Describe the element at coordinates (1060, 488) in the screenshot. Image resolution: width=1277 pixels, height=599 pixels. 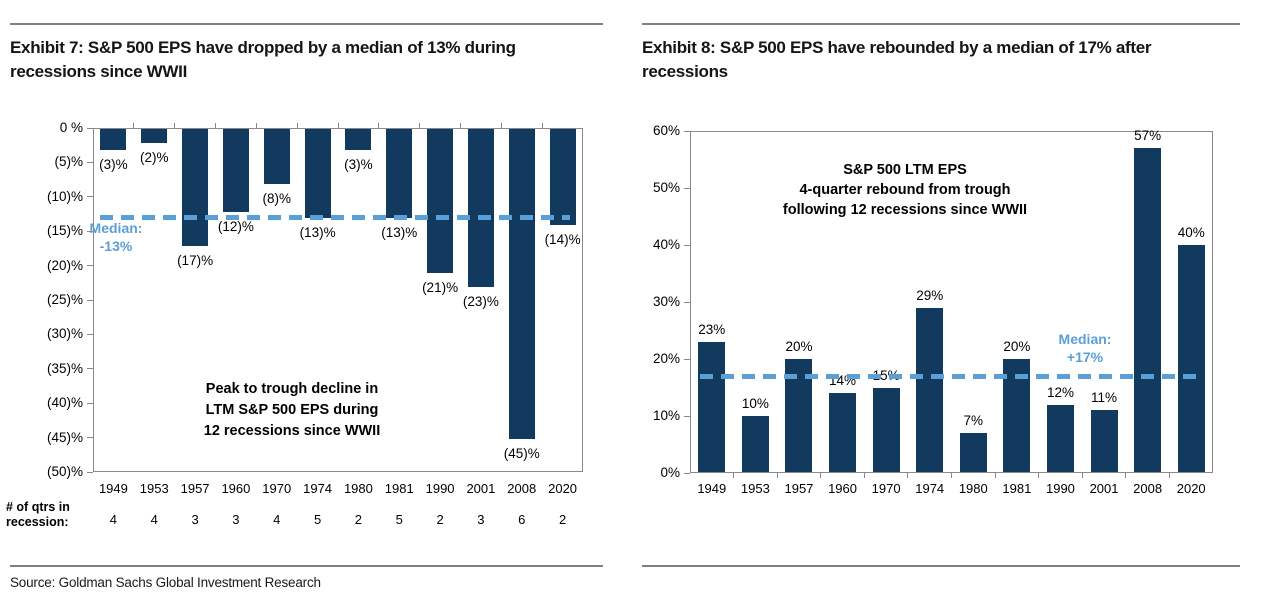
I see `x-tick-label: 1990` at that location.